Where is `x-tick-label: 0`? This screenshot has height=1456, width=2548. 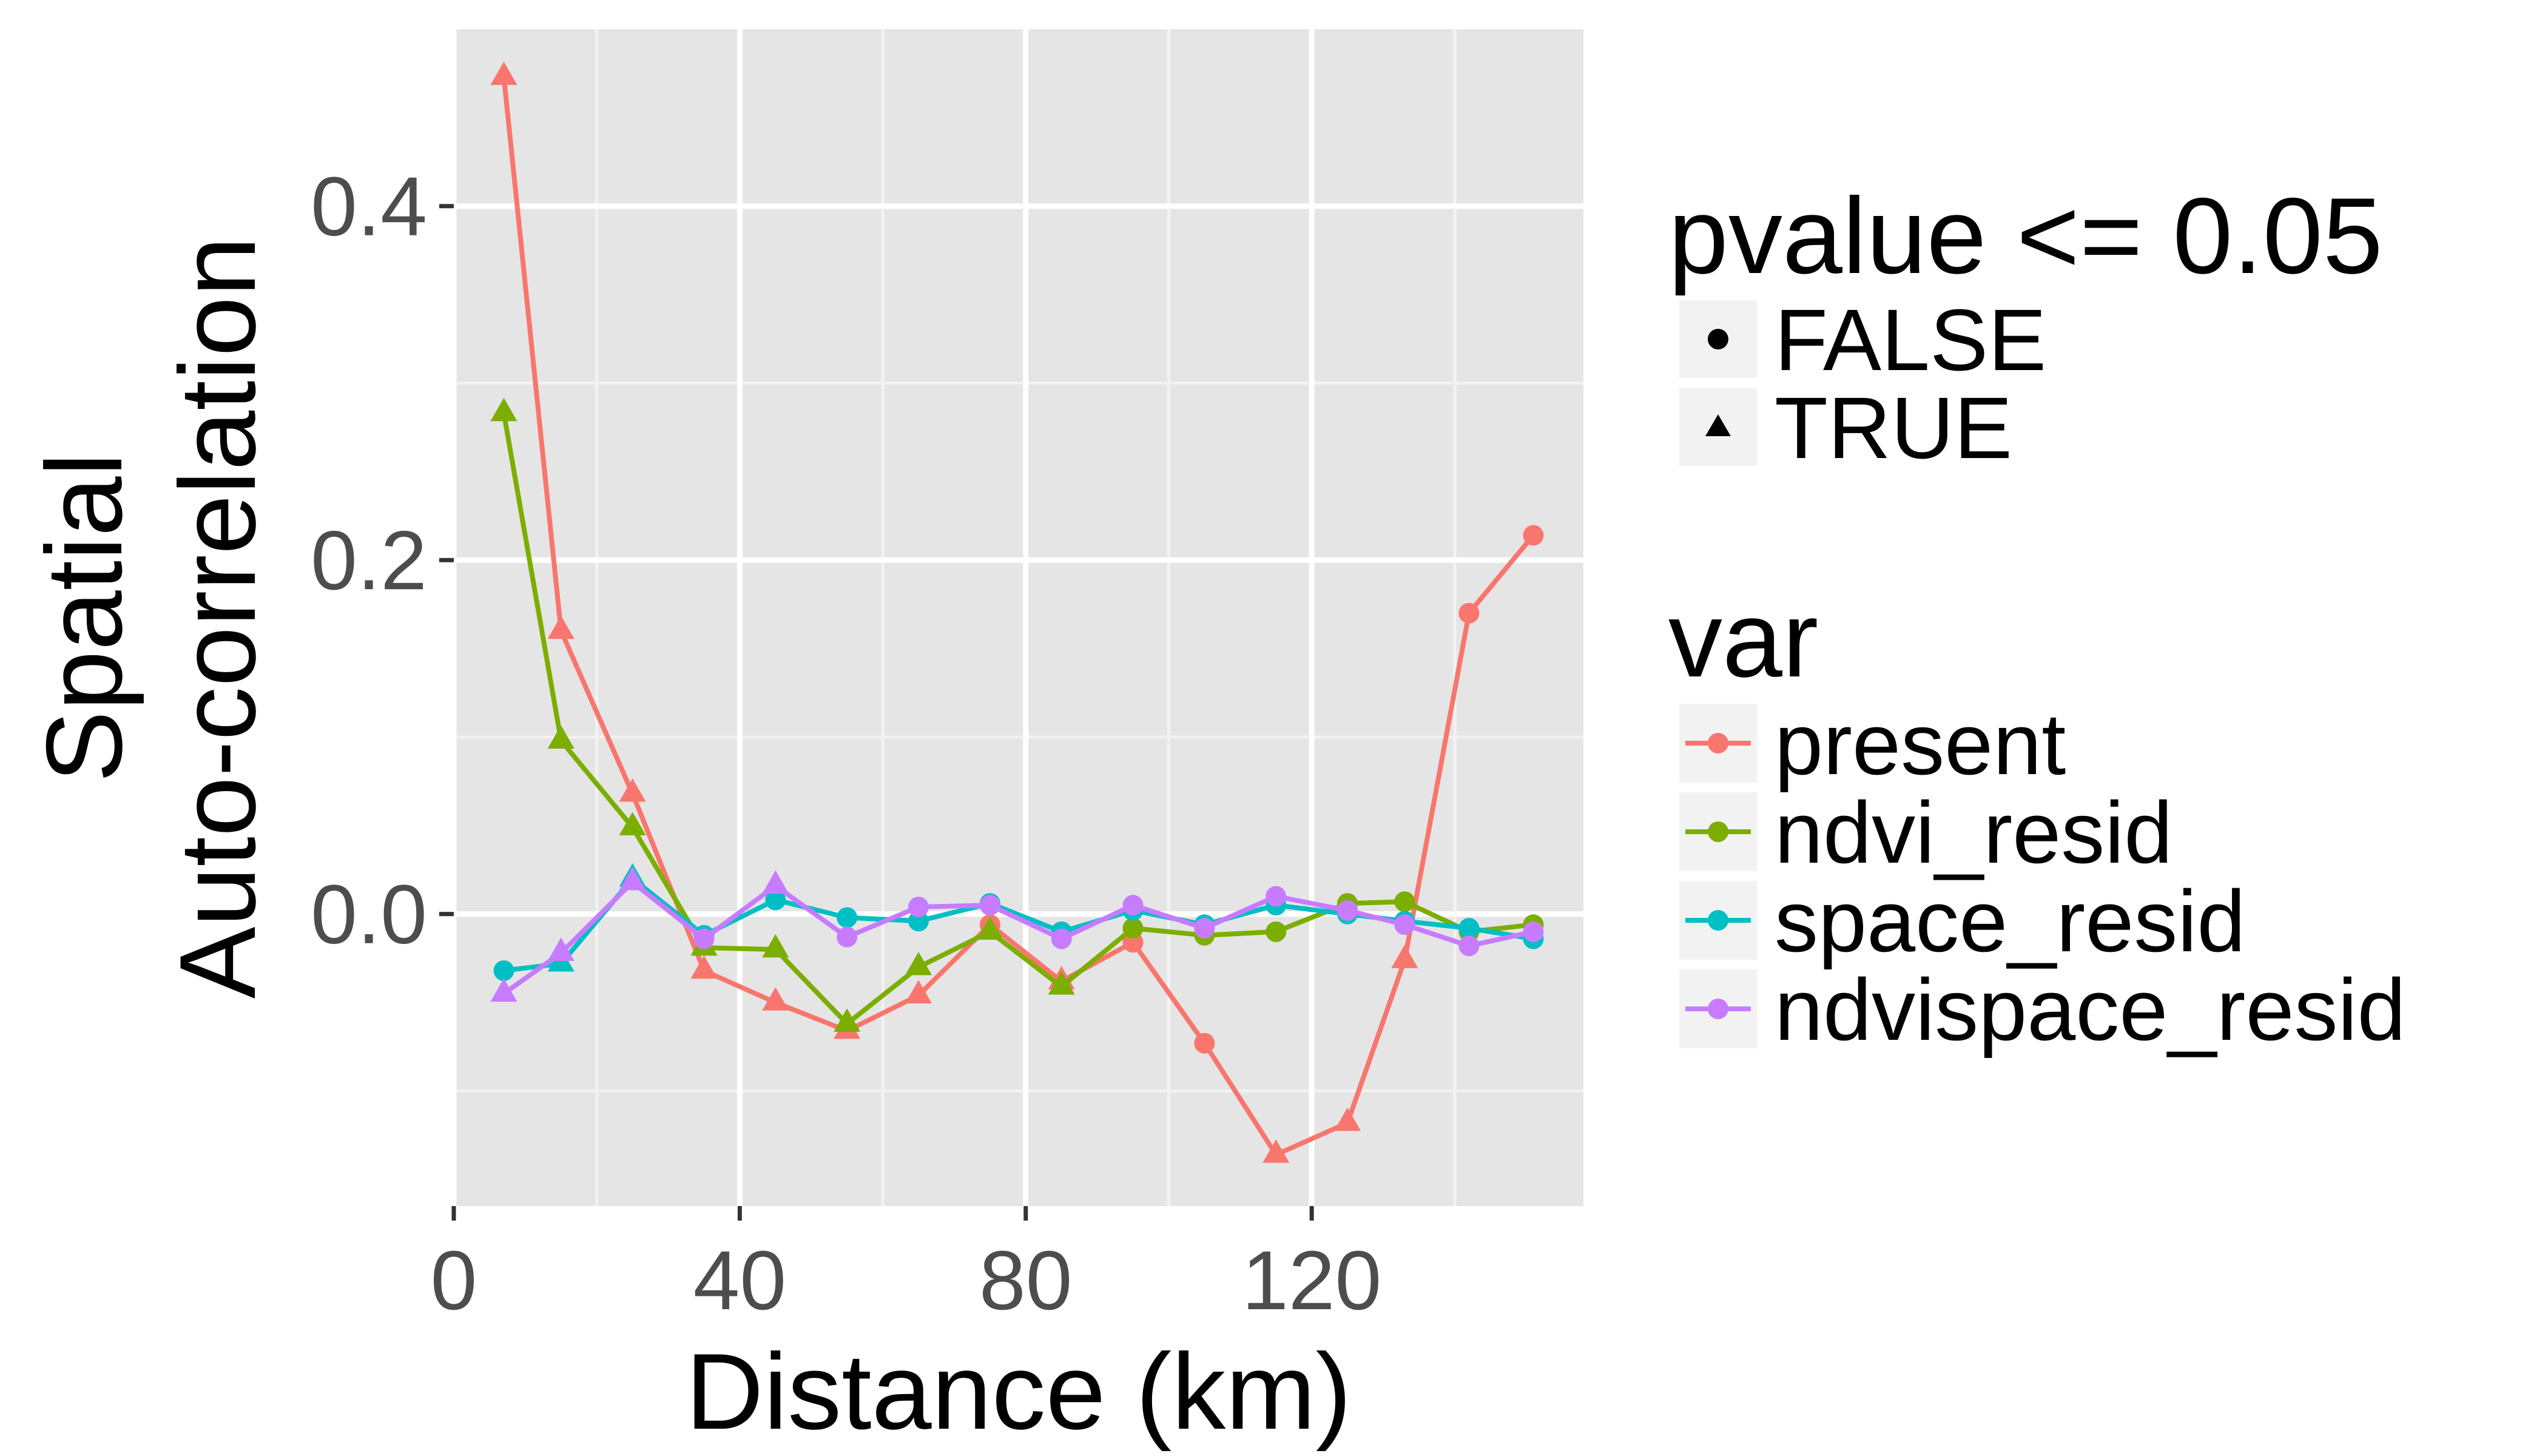 x-tick-label: 0 is located at coordinates (454, 1280).